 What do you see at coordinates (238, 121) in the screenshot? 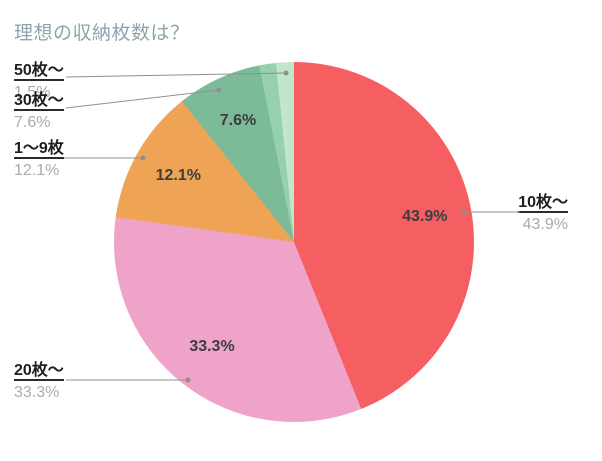
I see `slice-percent-label: 7.6%` at bounding box center [238, 121].